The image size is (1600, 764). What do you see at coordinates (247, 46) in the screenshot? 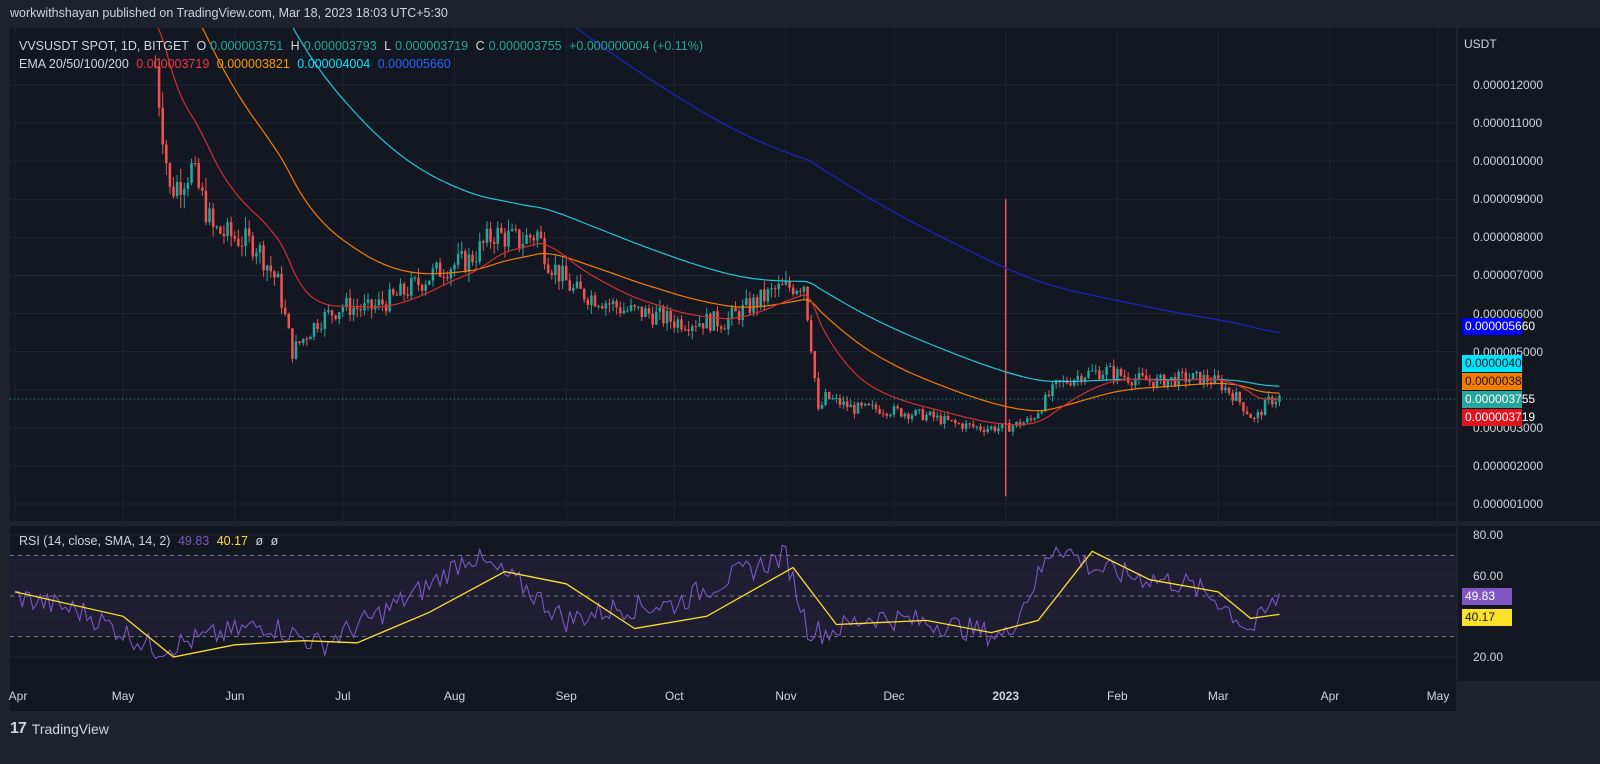
I see `open-value: 0.000003751` at bounding box center [247, 46].